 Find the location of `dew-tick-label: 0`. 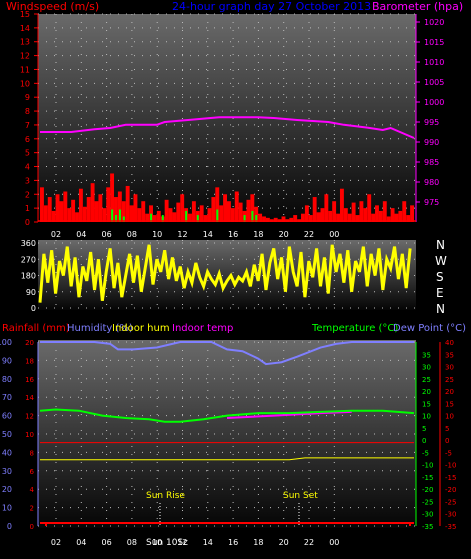

dew-tick-label: 0 is located at coordinates (447, 441).